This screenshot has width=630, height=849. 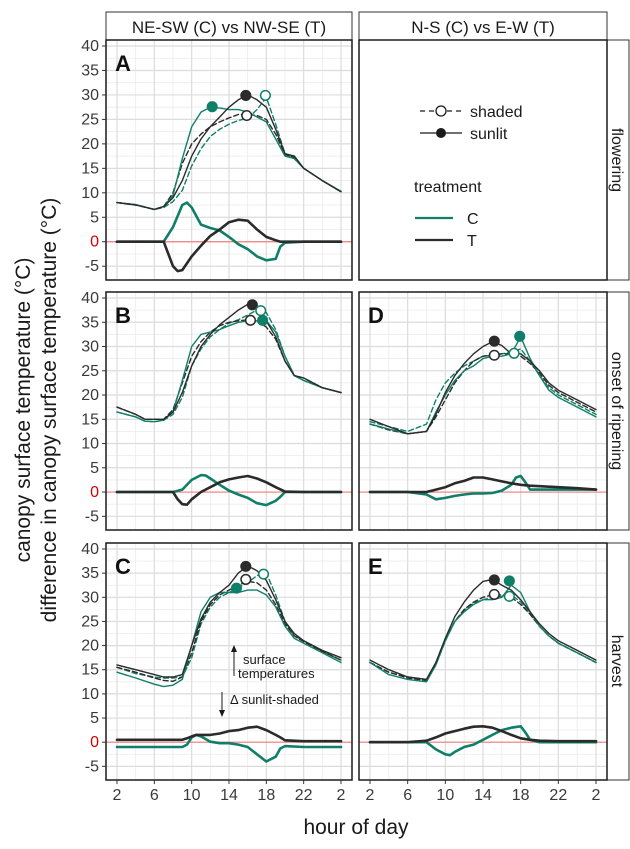 What do you see at coordinates (266, 795) in the screenshot?
I see `x-tick-label: 18` at bounding box center [266, 795].